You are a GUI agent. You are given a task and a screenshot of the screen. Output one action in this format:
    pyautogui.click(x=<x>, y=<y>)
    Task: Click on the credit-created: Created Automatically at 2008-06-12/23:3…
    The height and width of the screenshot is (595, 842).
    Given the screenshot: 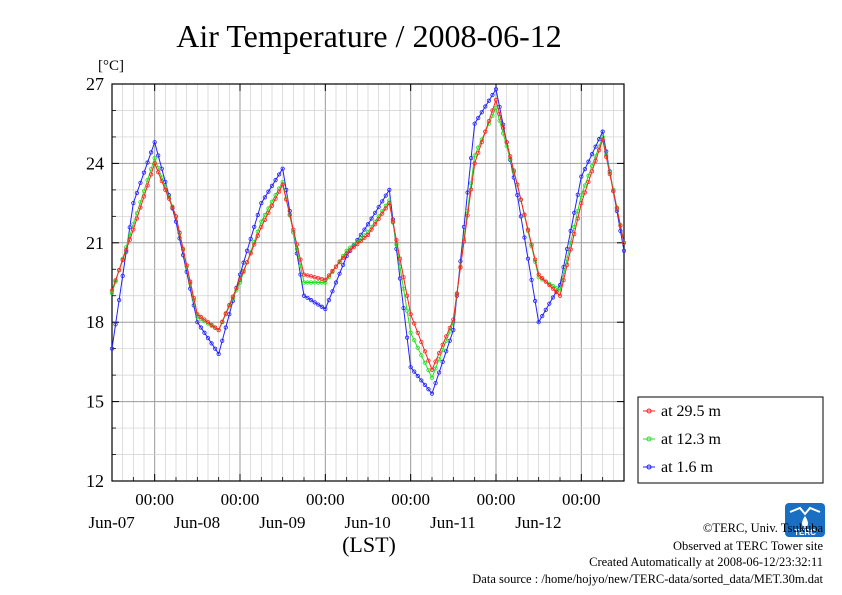 What is the action you would take?
    pyautogui.click(x=706, y=562)
    